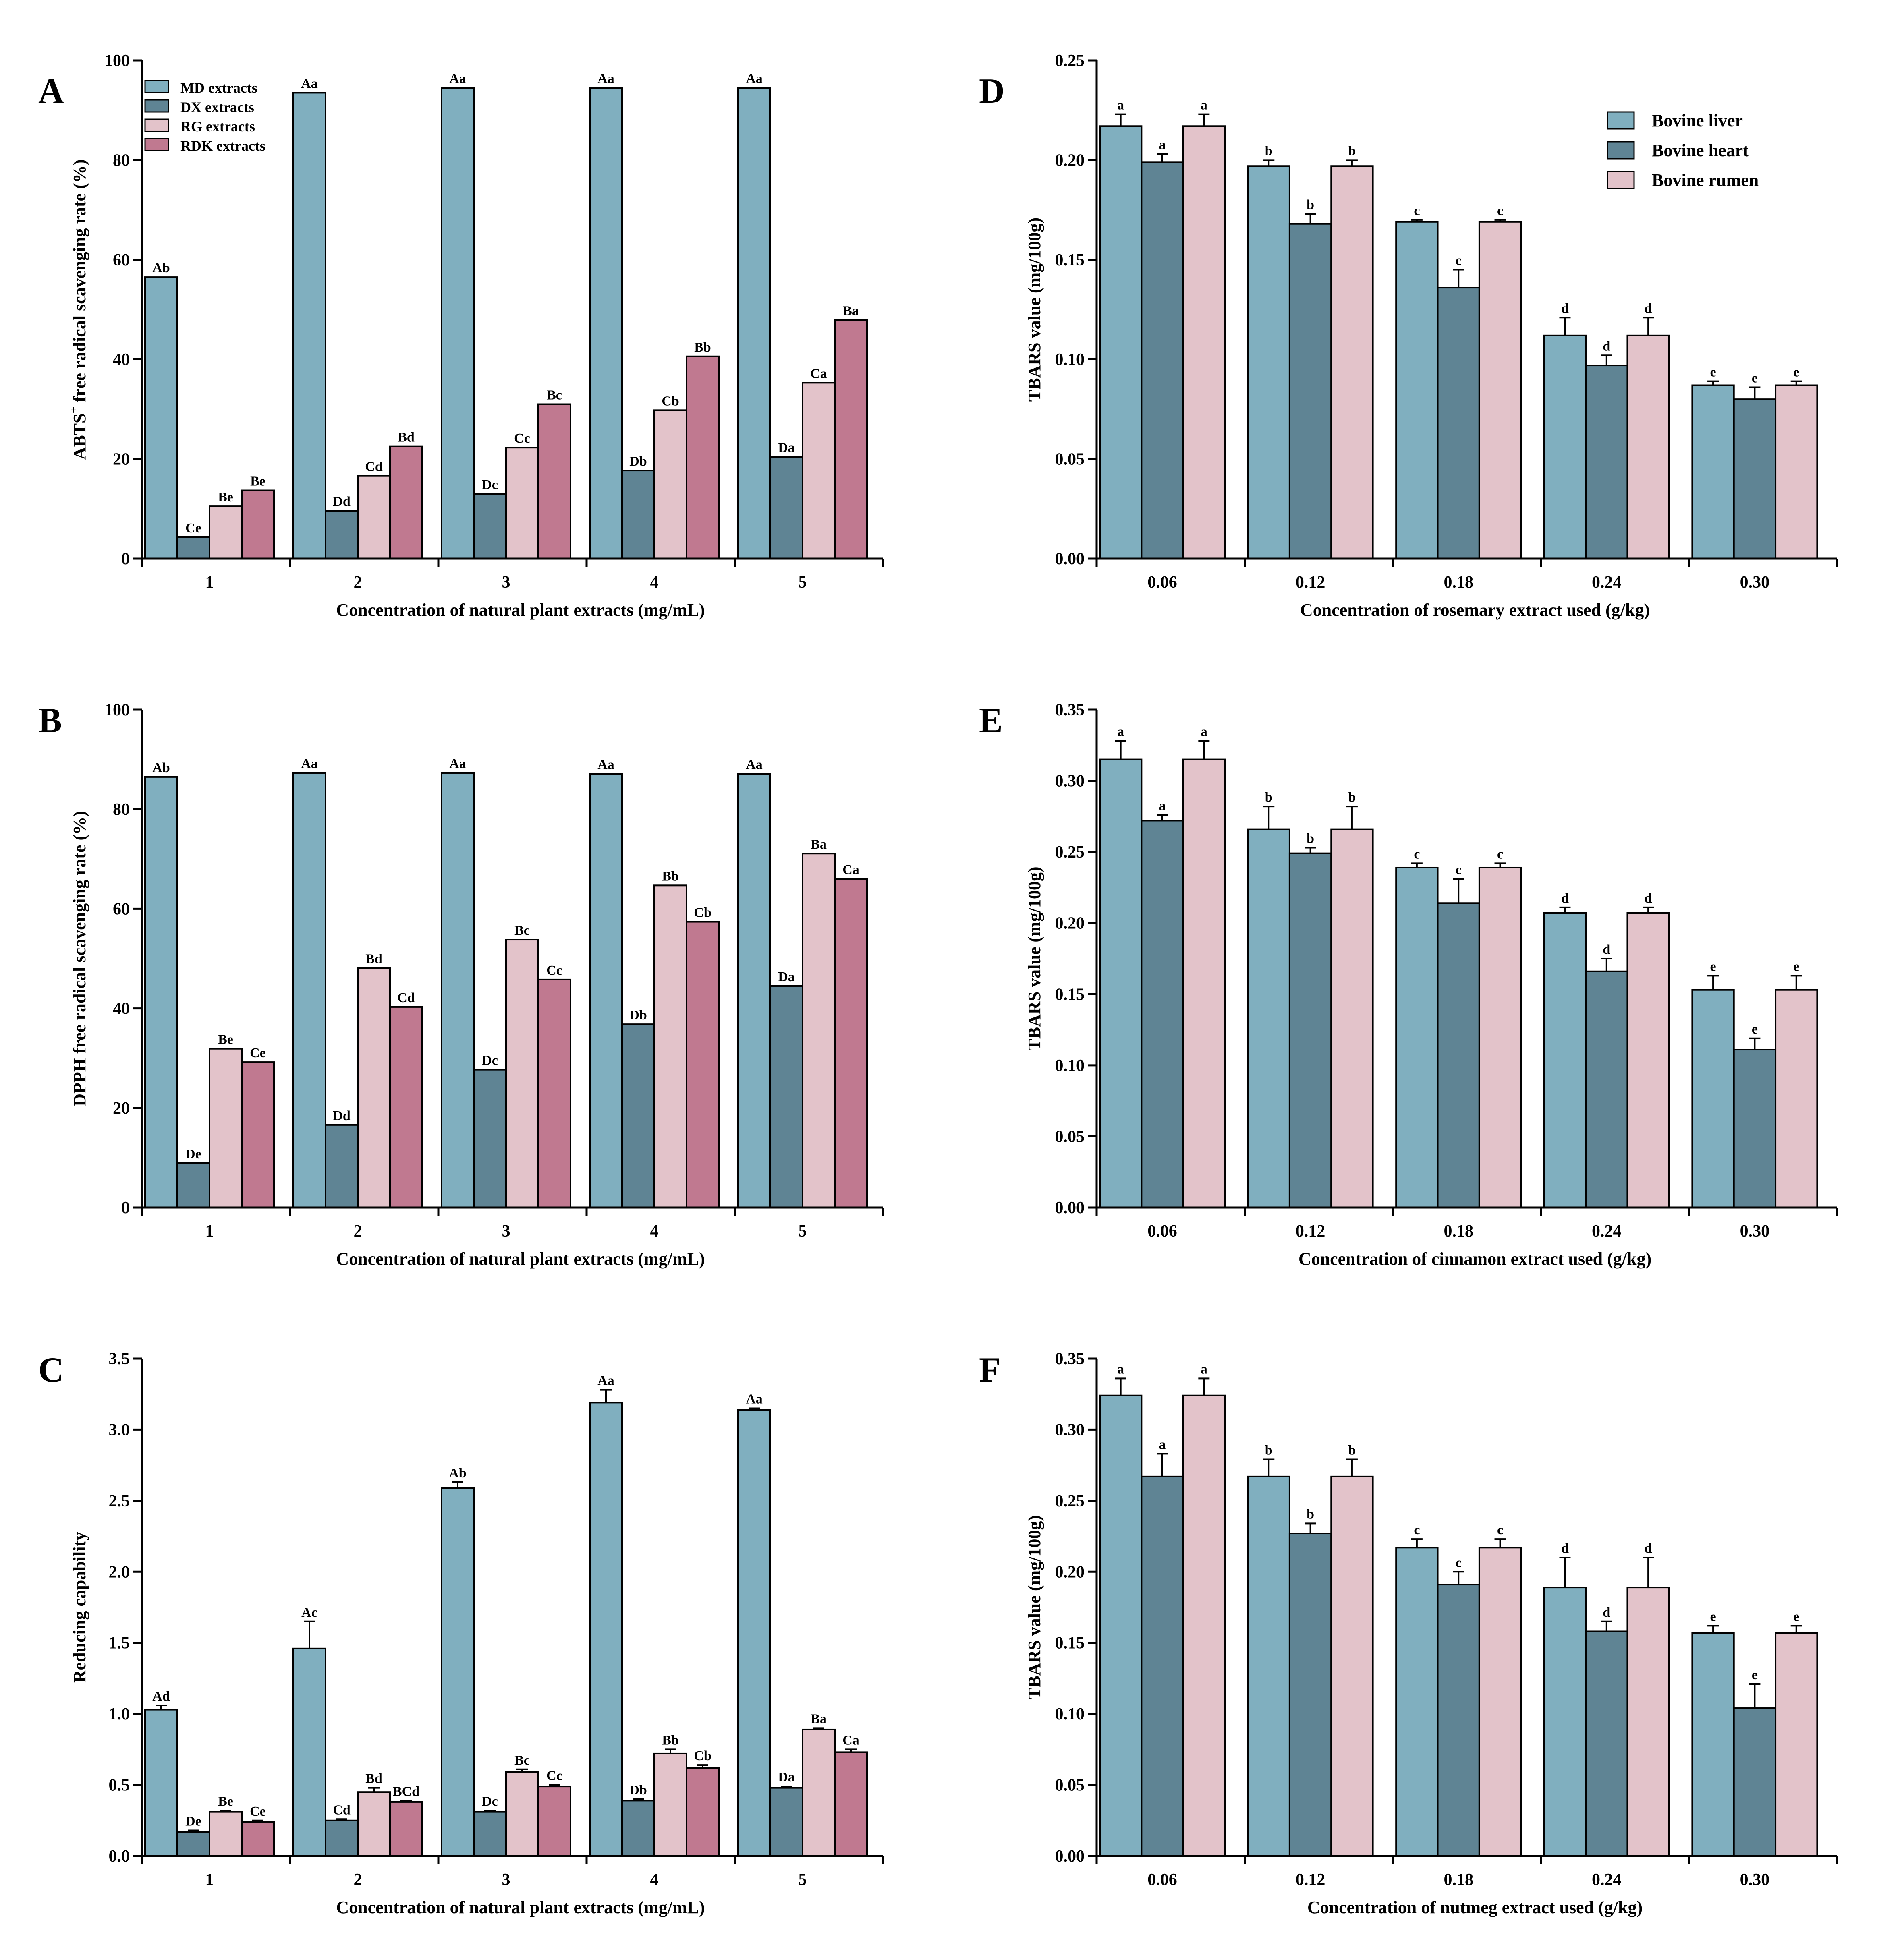 The image size is (1904, 1943). Describe the element at coordinates (258, 1812) in the screenshot. I see `bar-significance-label: Ce` at that location.